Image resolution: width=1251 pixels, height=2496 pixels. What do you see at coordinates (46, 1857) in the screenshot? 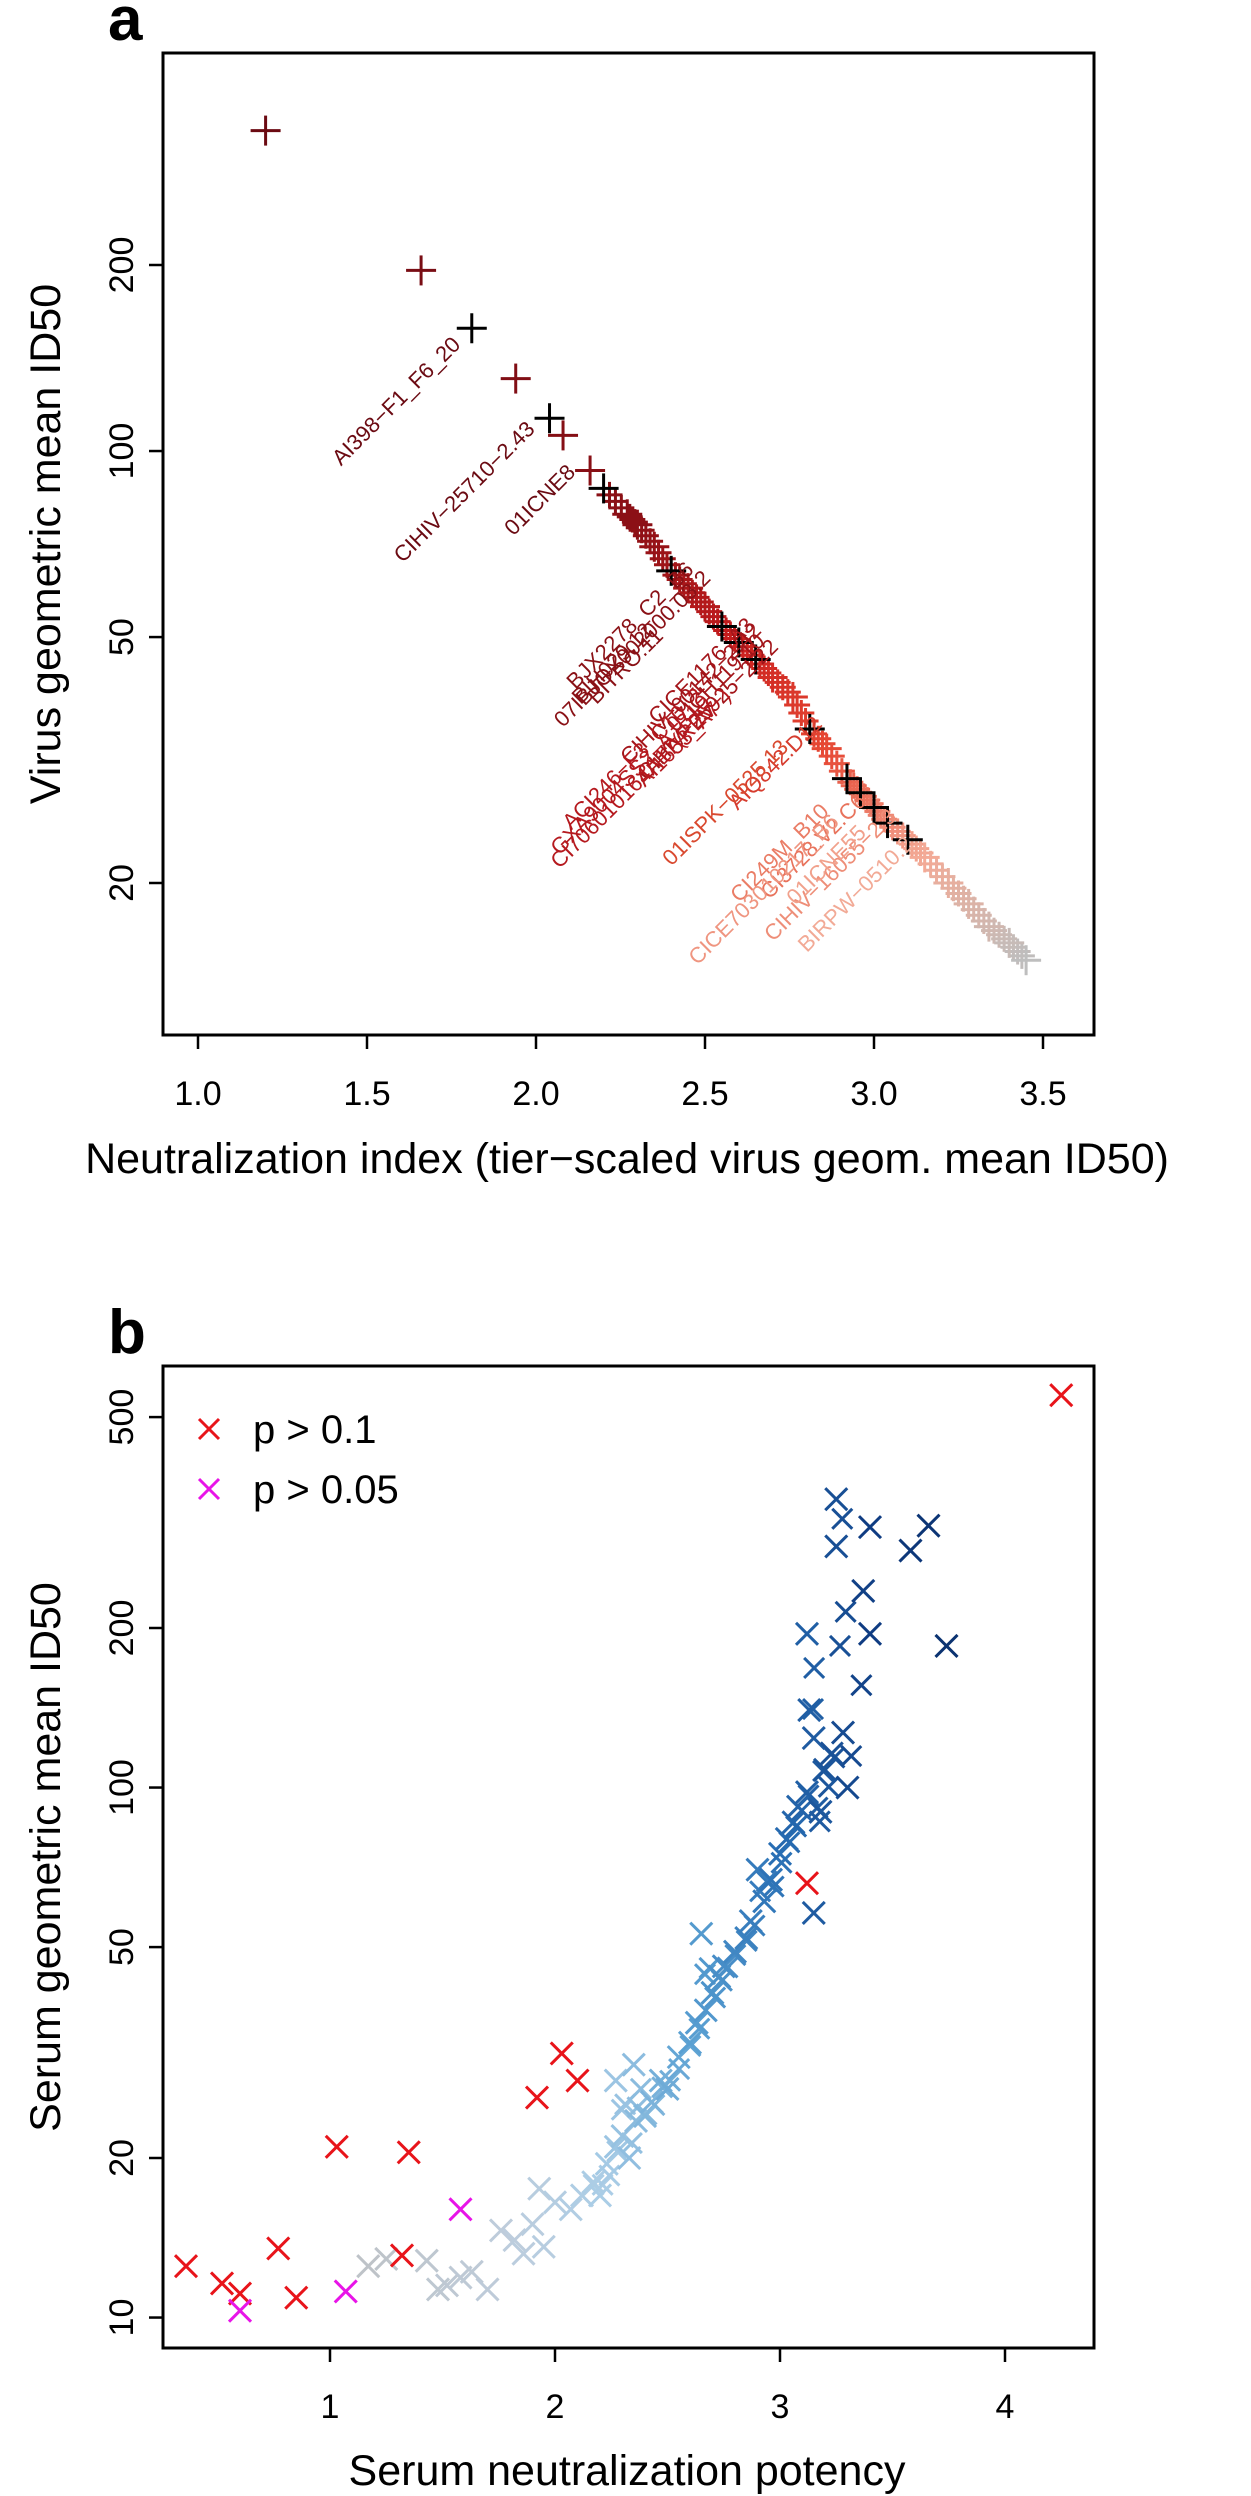
I see `panel-b-y-axis-title: Serum geometric mean ID50` at bounding box center [46, 1857].